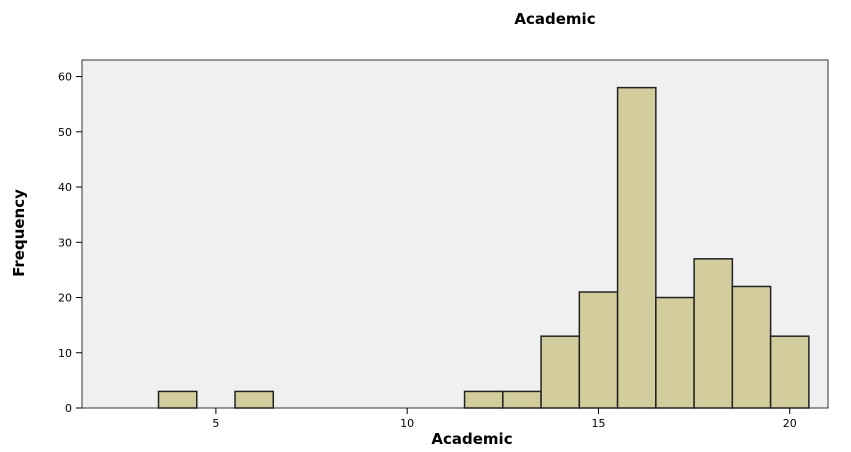 This screenshot has width=851, height=452. What do you see at coordinates (65, 353) in the screenshot?
I see `y-tick-label-10: 10` at bounding box center [65, 353].